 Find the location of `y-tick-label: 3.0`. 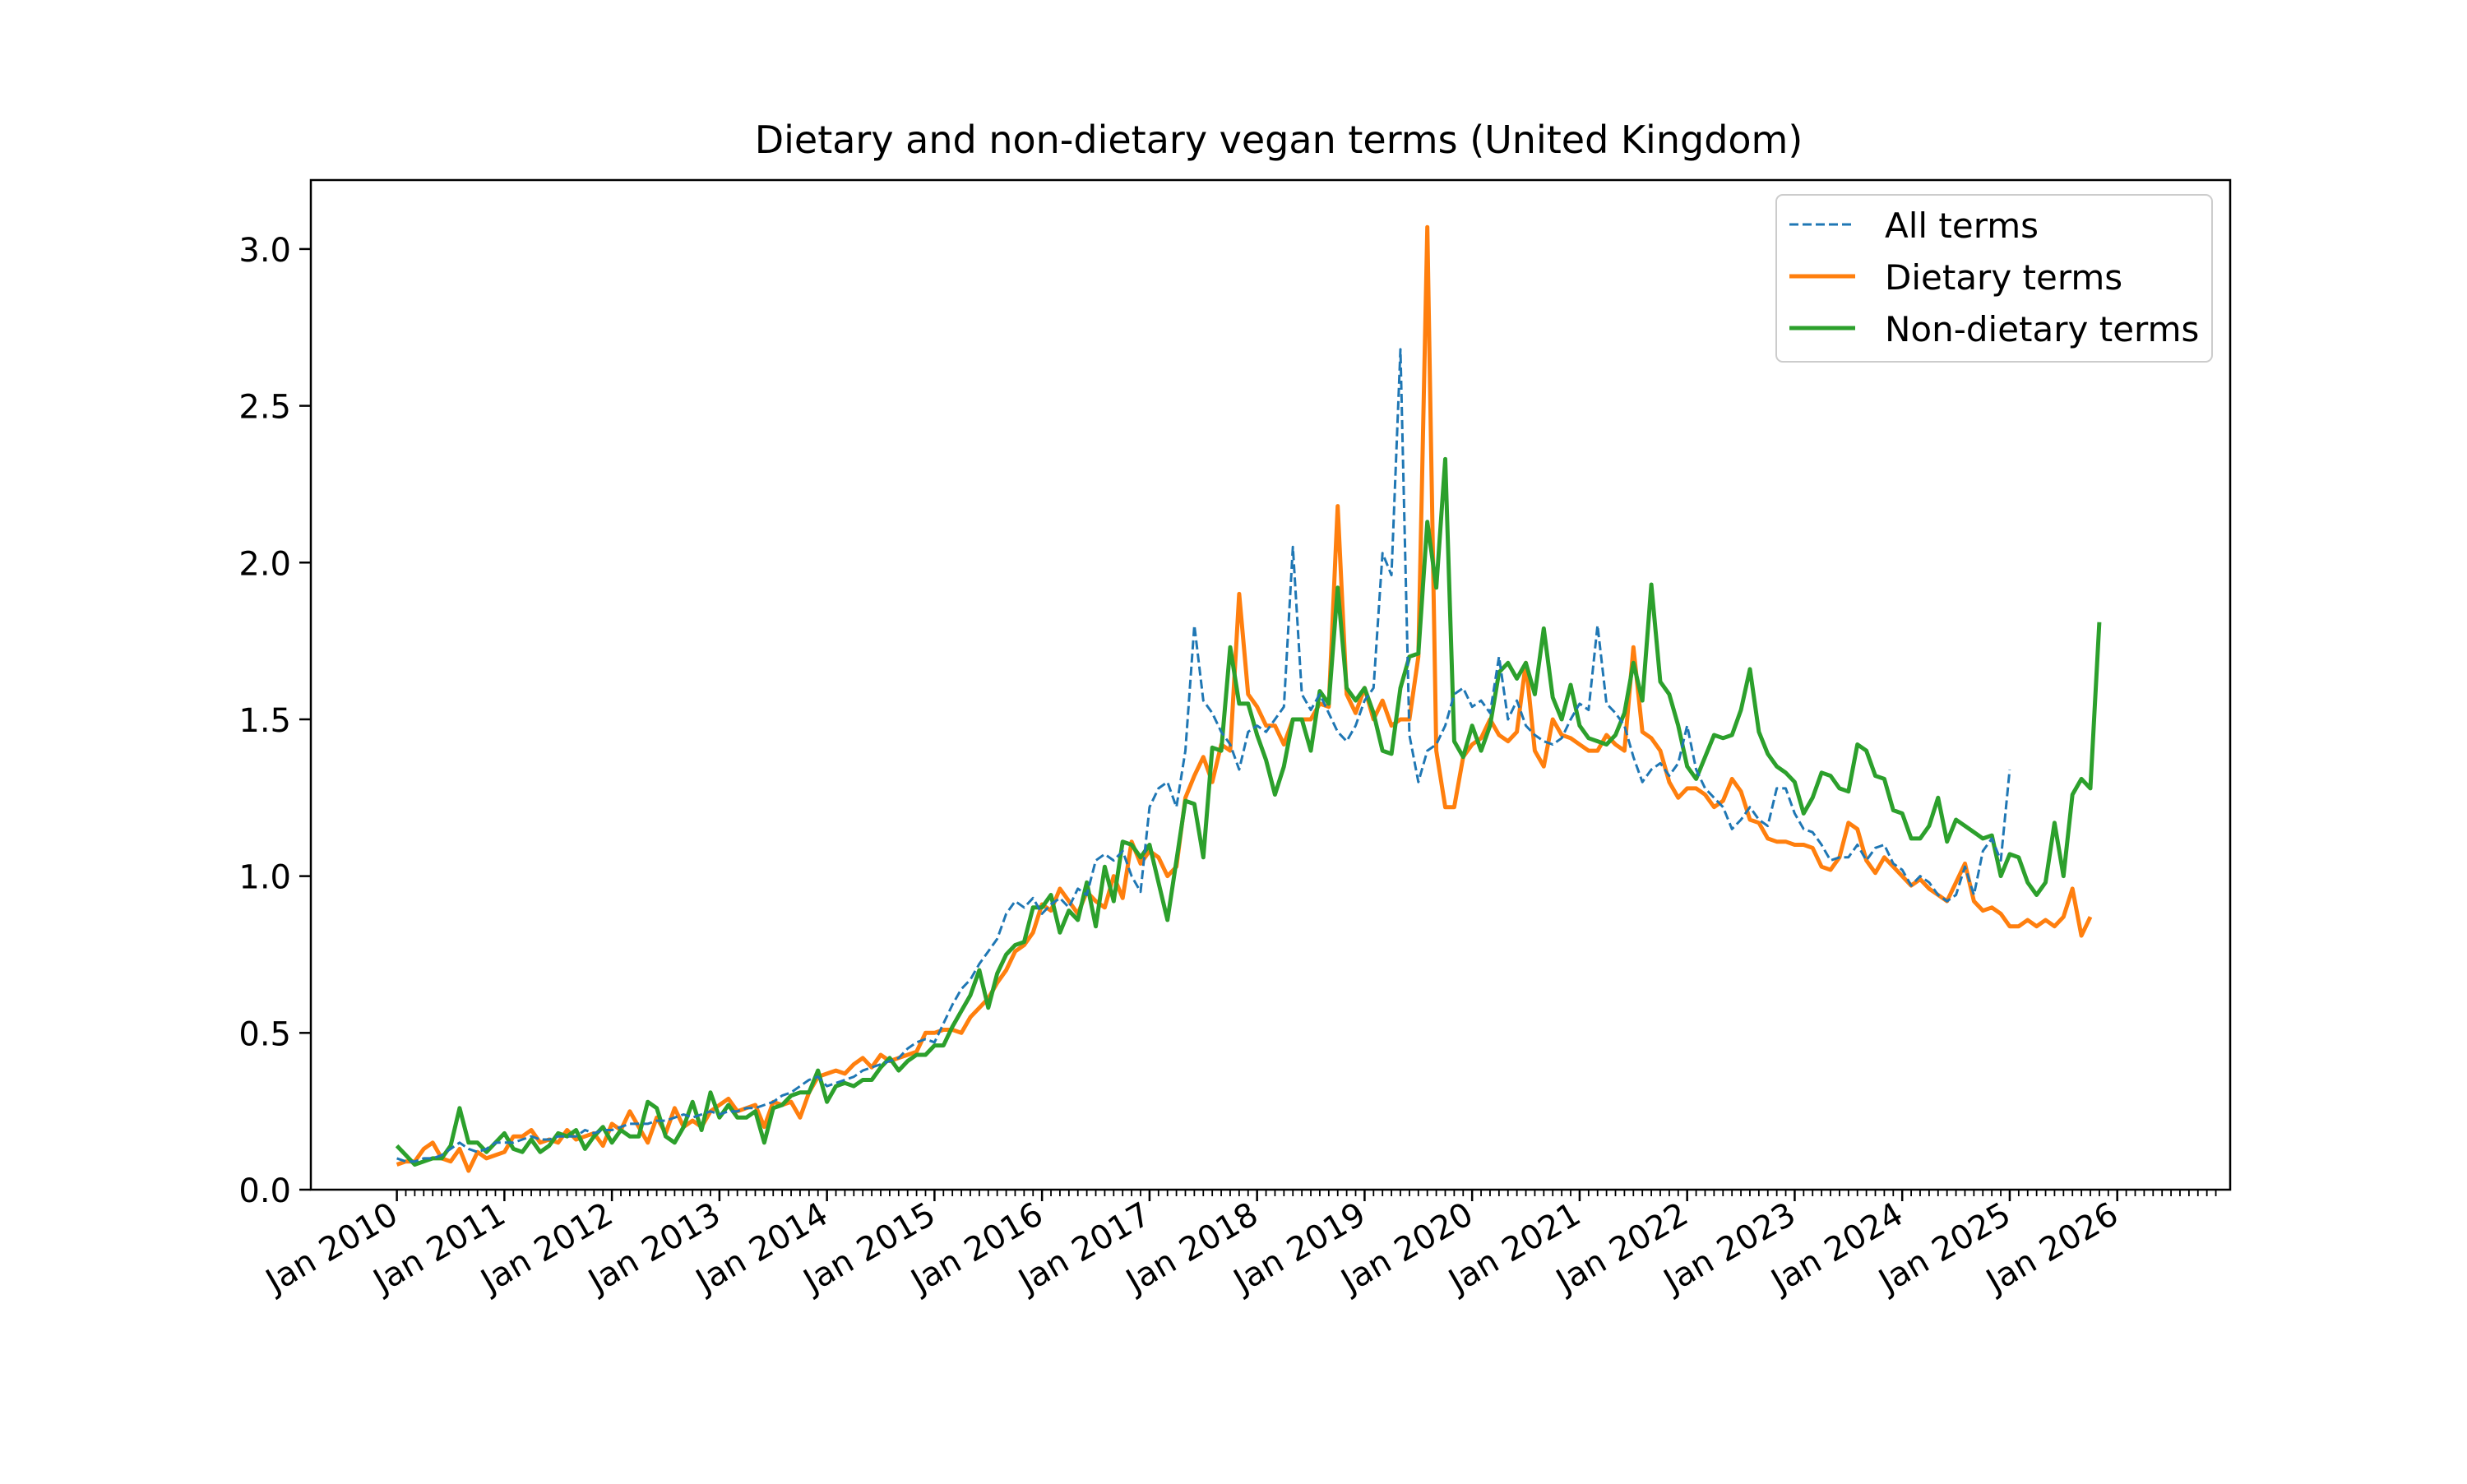

y-tick-label: 3.0 is located at coordinates (265, 251).